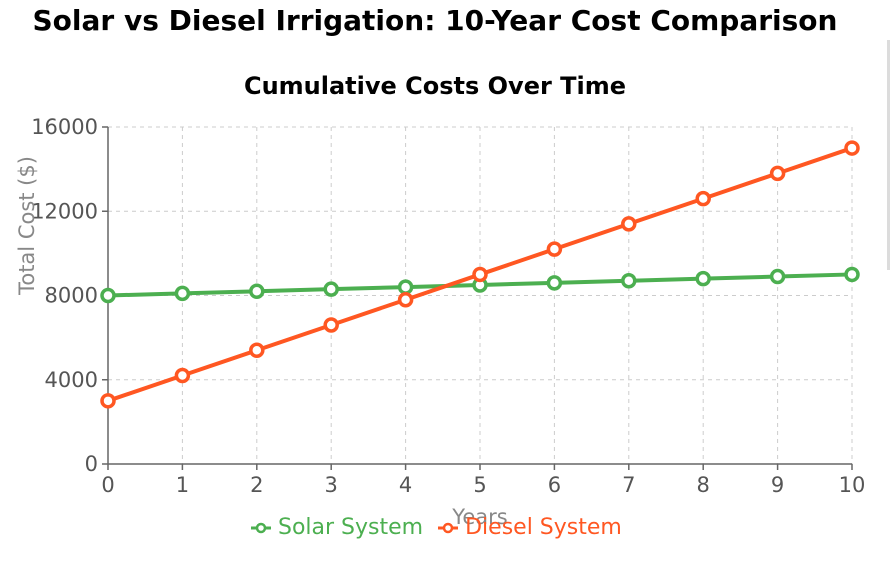 This screenshot has width=890, height=567. What do you see at coordinates (182, 485) in the screenshot?
I see `x-tick-label: 1` at bounding box center [182, 485].